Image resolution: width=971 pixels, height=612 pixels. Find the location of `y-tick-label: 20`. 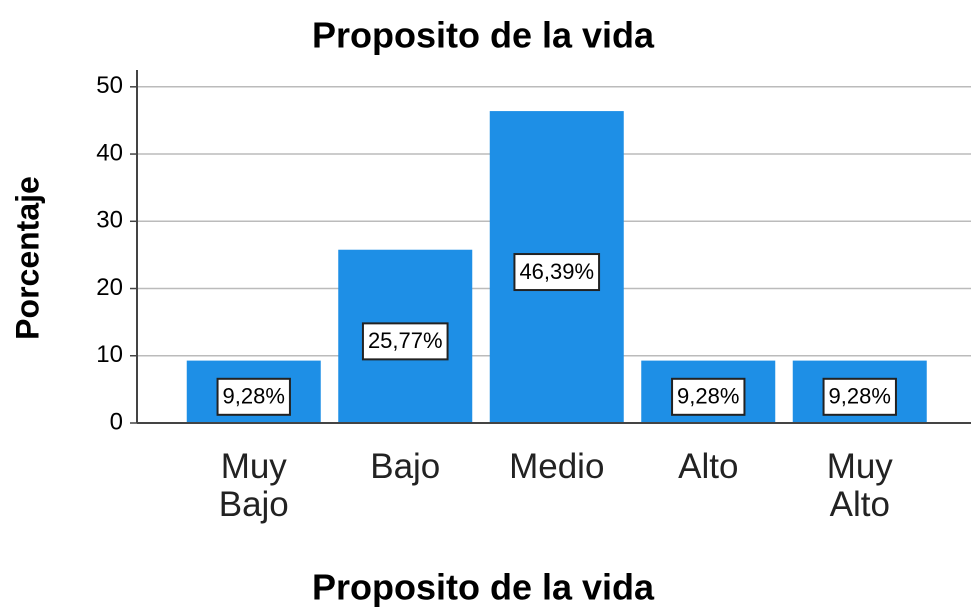

y-tick-label: 20 is located at coordinates (109, 287).